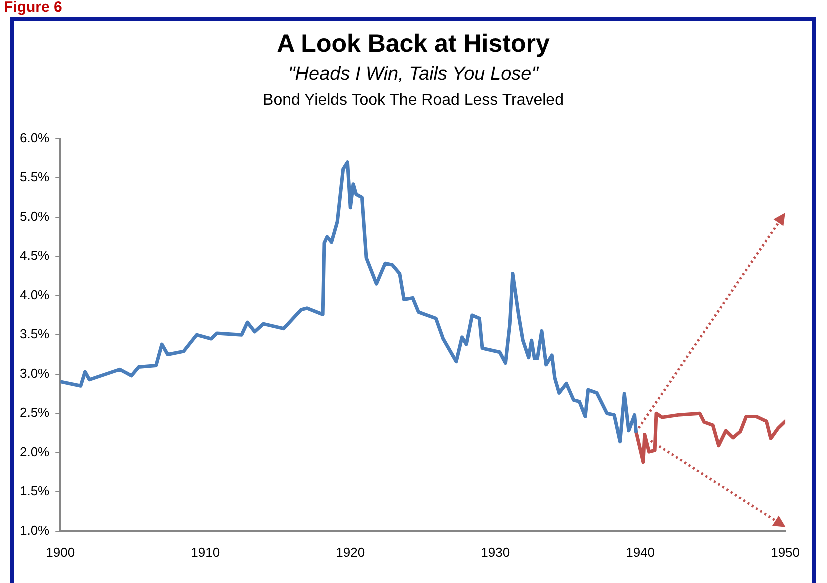 The height and width of the screenshot is (583, 827). Describe the element at coordinates (205, 552) in the screenshot. I see `x-tick-label: 1910` at that location.